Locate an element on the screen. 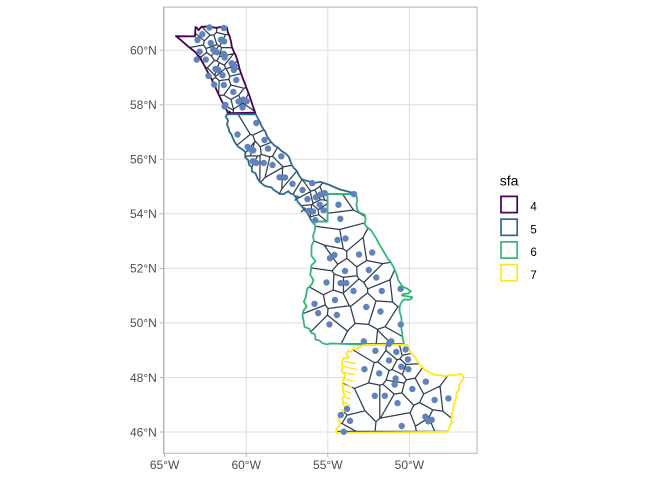 This screenshot has width=672, height=480. svg-text: 65°W is located at coordinates (165, 465).